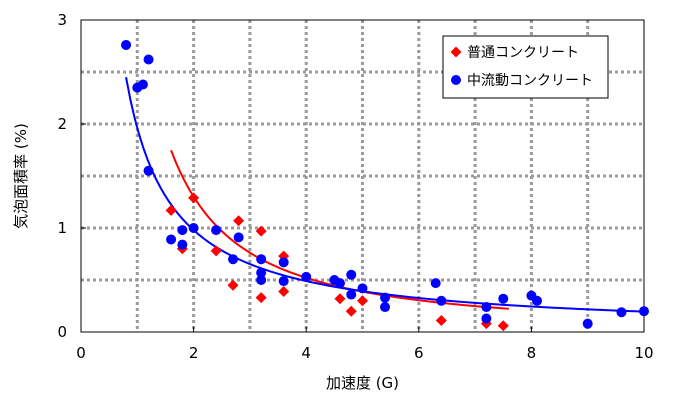 This screenshot has width=690, height=400. Describe the element at coordinates (419, 353) in the screenshot. I see `x-tick-label: 6` at that location.